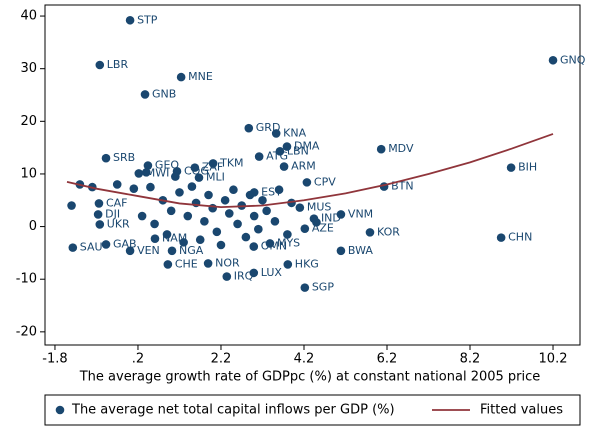 This screenshot has width=592, height=443. What do you see at coordinates (294, 132) in the screenshot?
I see `point-label: KNA` at bounding box center [294, 132].